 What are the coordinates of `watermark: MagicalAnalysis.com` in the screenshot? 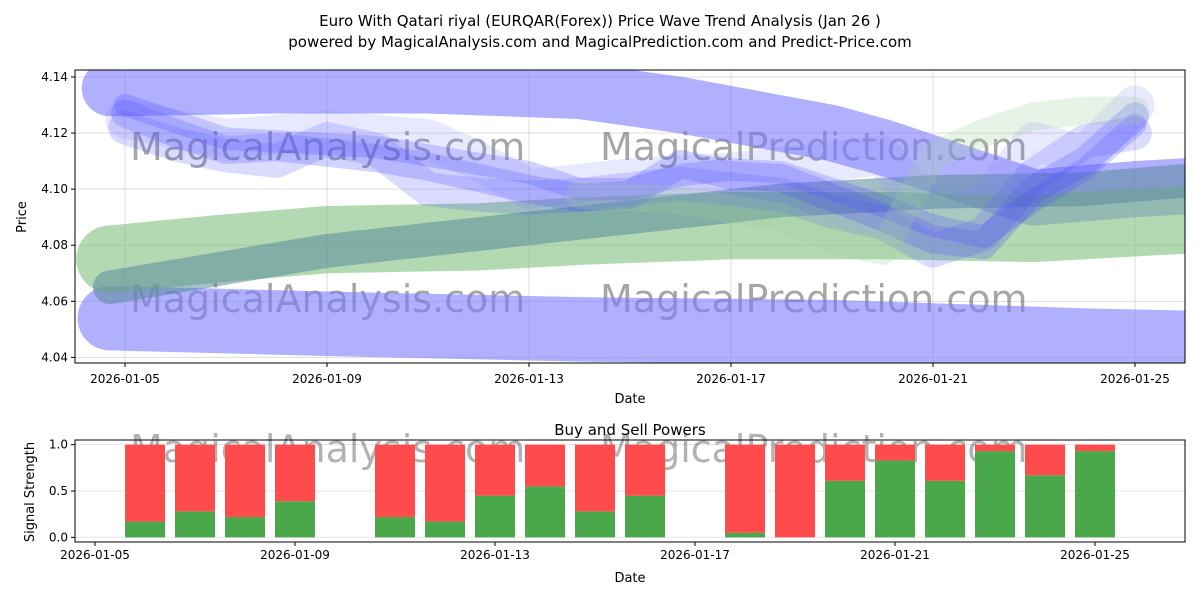 It's located at (327, 147).